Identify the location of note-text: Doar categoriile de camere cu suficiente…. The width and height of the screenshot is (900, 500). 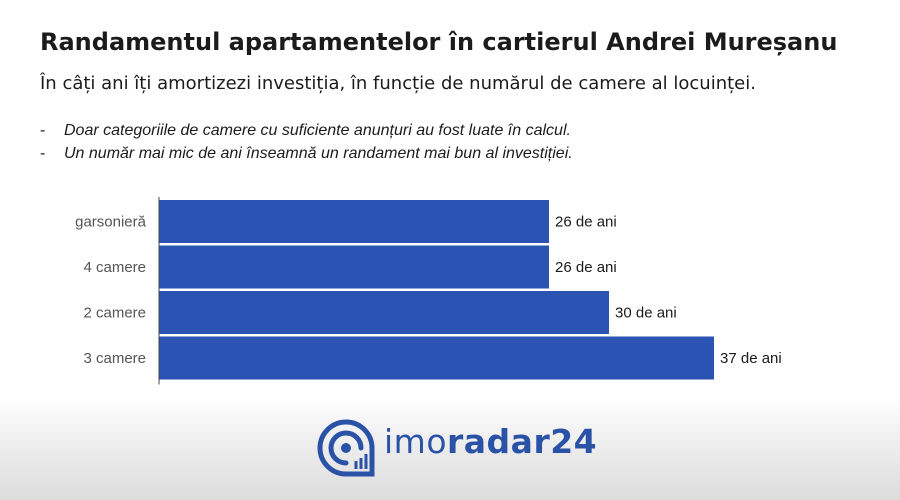
(317, 130).